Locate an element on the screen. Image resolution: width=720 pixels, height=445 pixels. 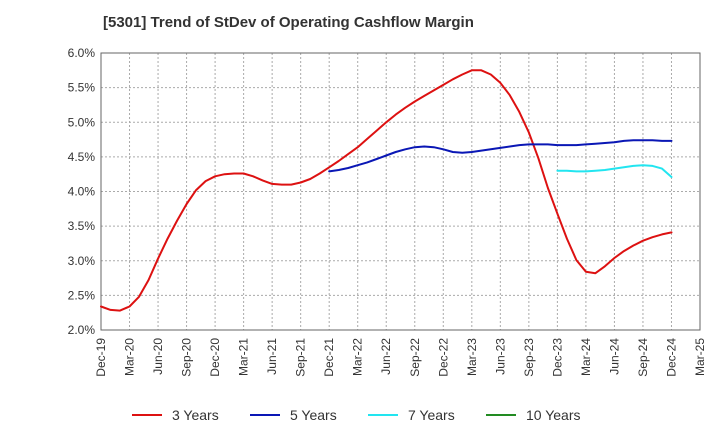
y-tick-label: 5.5% is located at coordinates (82, 88).